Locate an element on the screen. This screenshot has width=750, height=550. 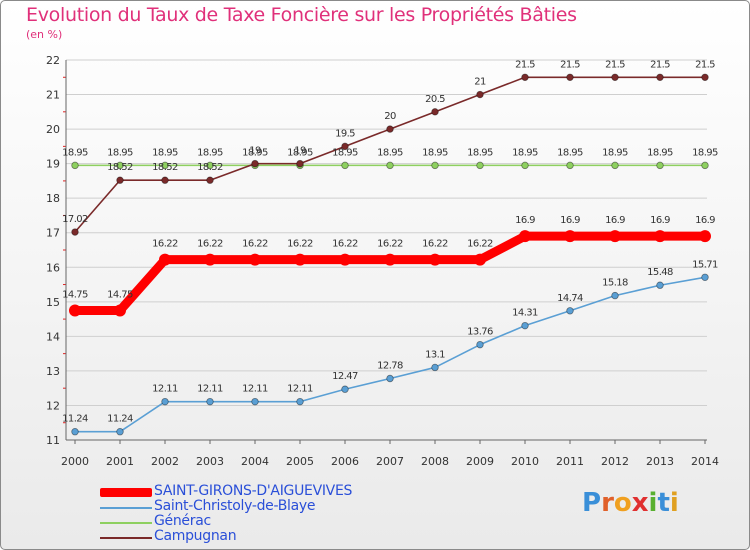
y-tick-label: 13 is located at coordinates (53, 371).